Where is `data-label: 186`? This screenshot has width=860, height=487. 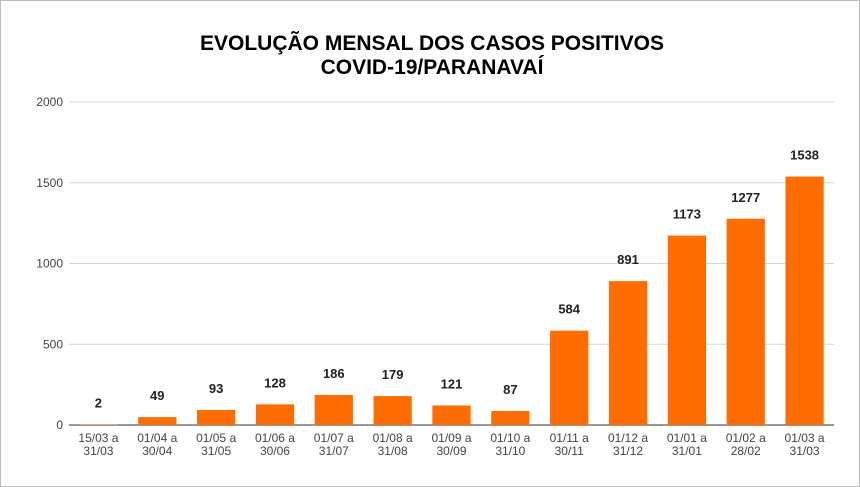
data-label: 186 is located at coordinates (334, 373).